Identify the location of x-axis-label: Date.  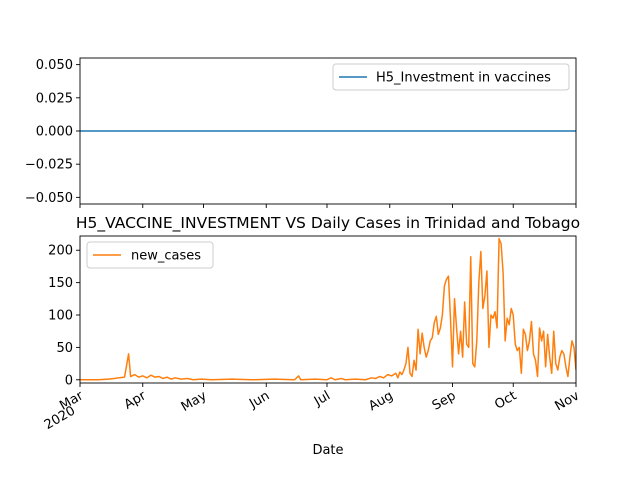
(327, 450).